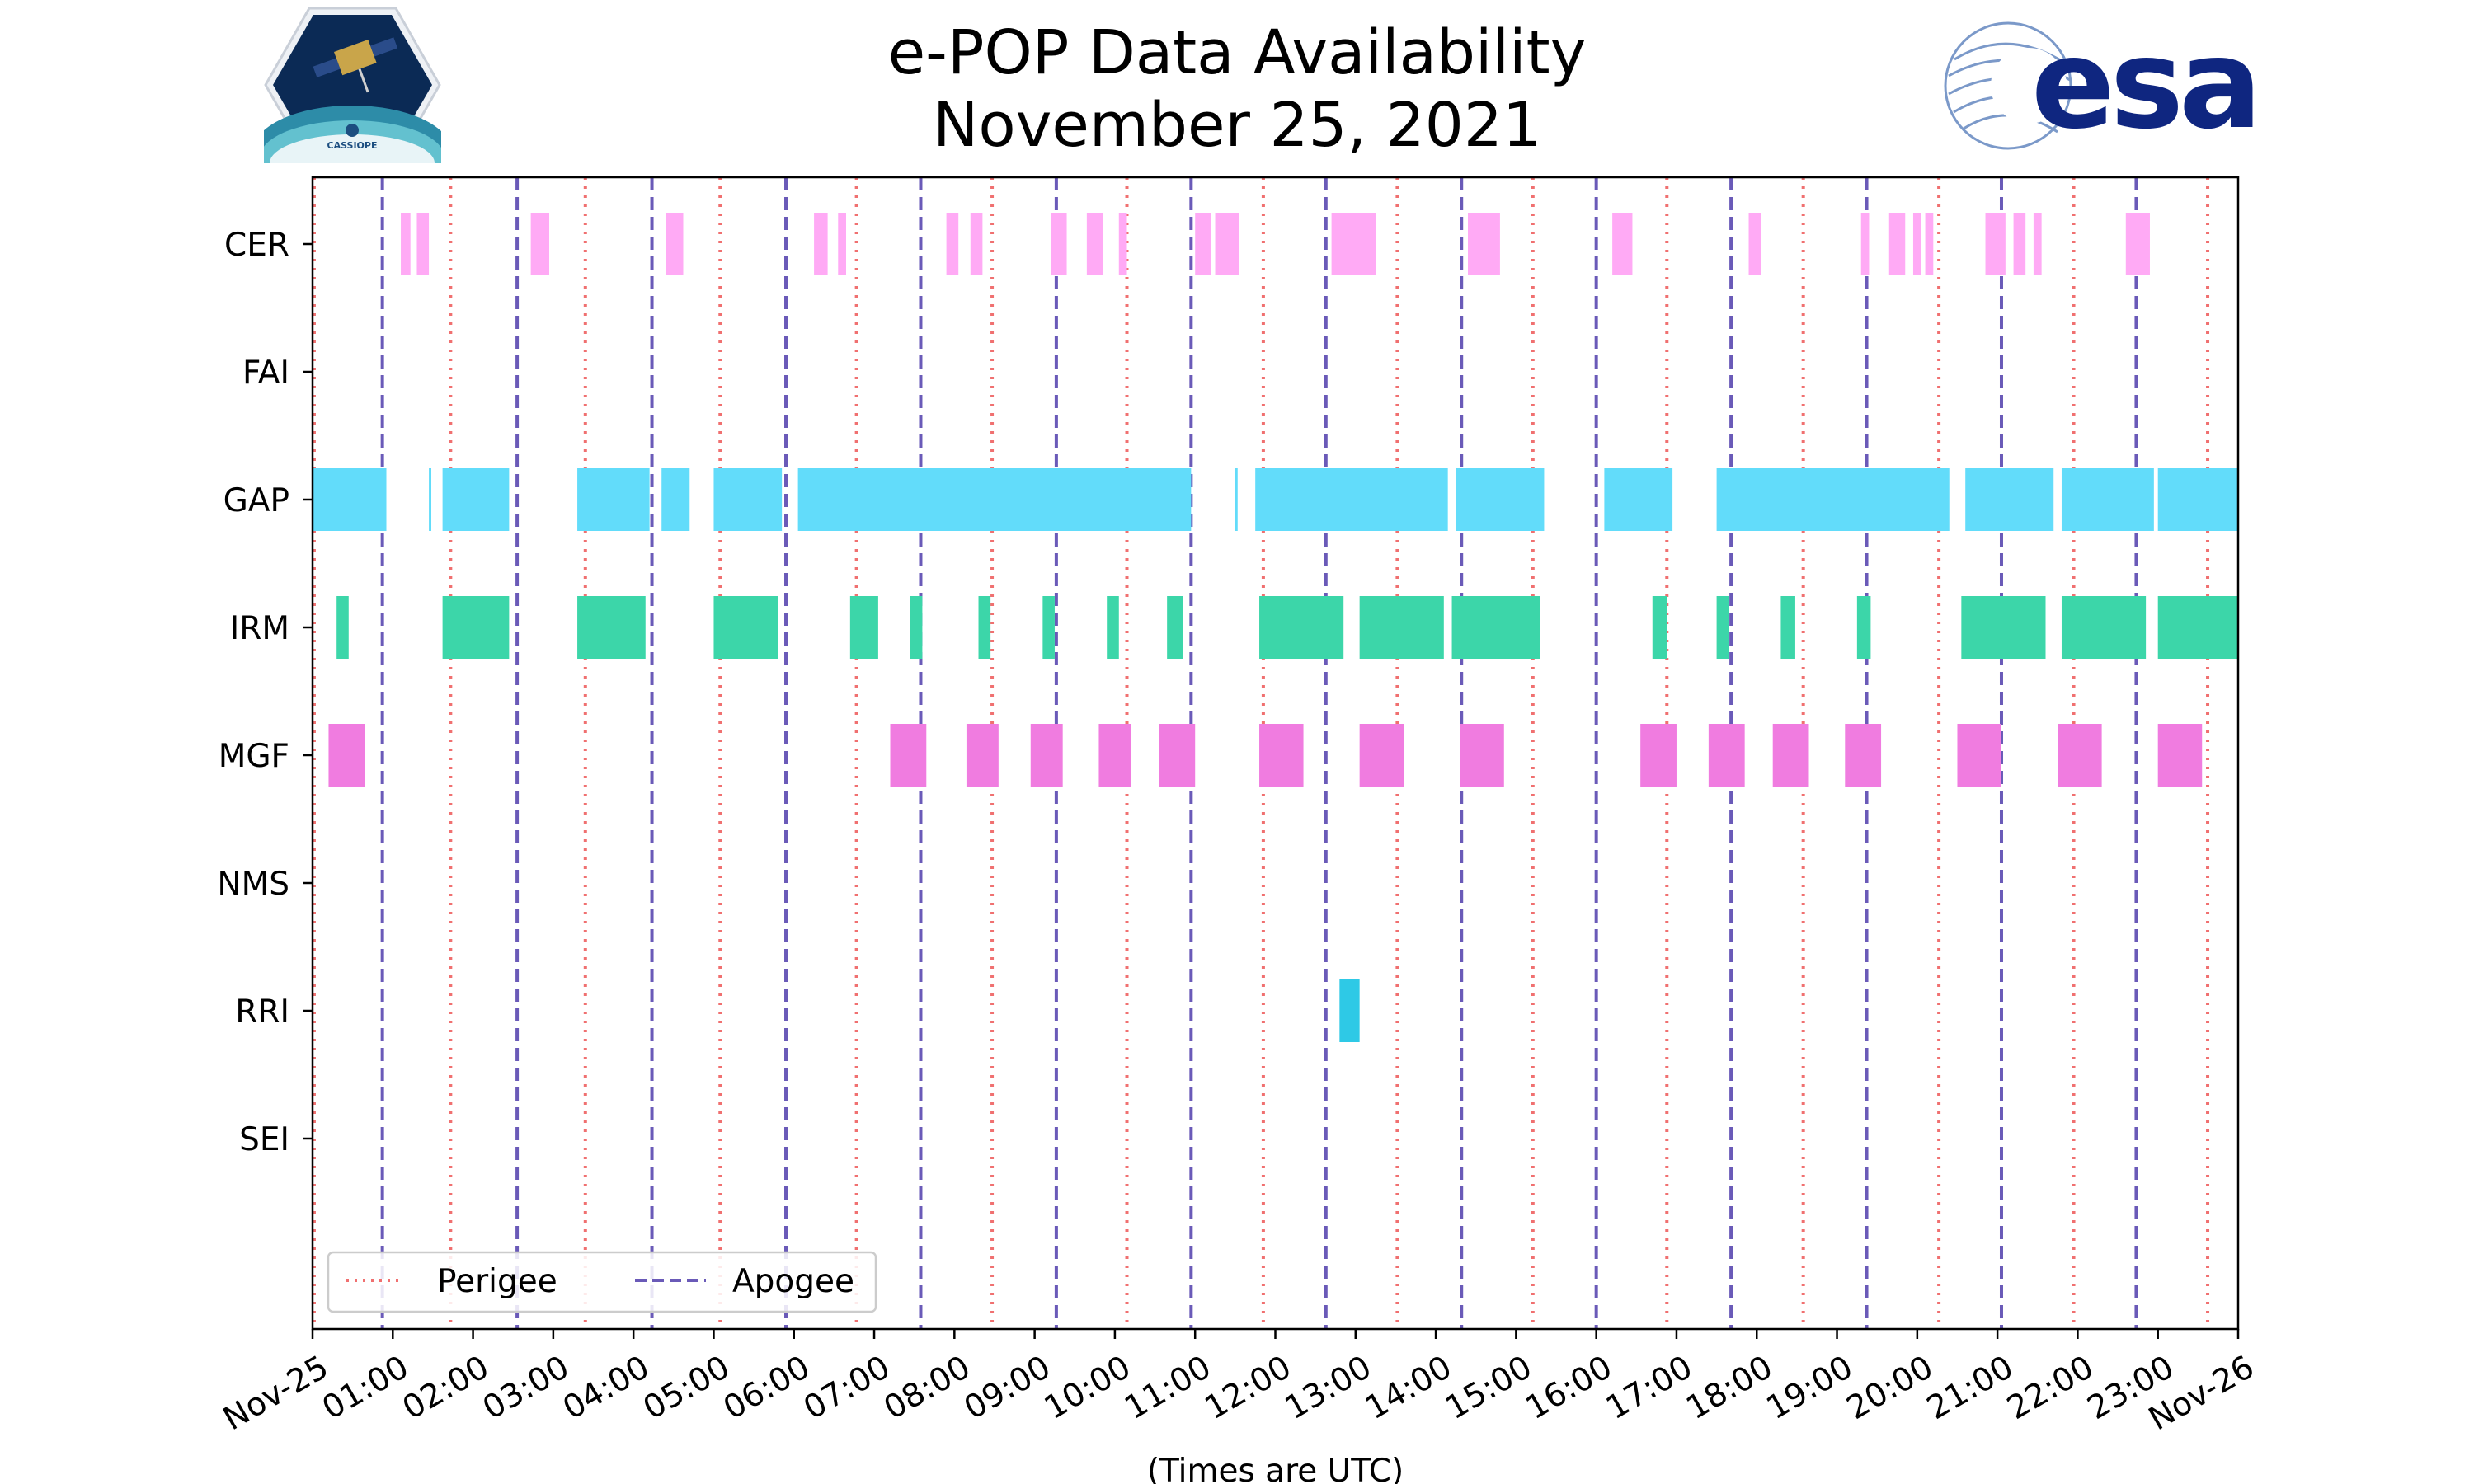 This screenshot has height=1484, width=2474. I want to click on x-tick-label: 05:00, so click(686, 1388).